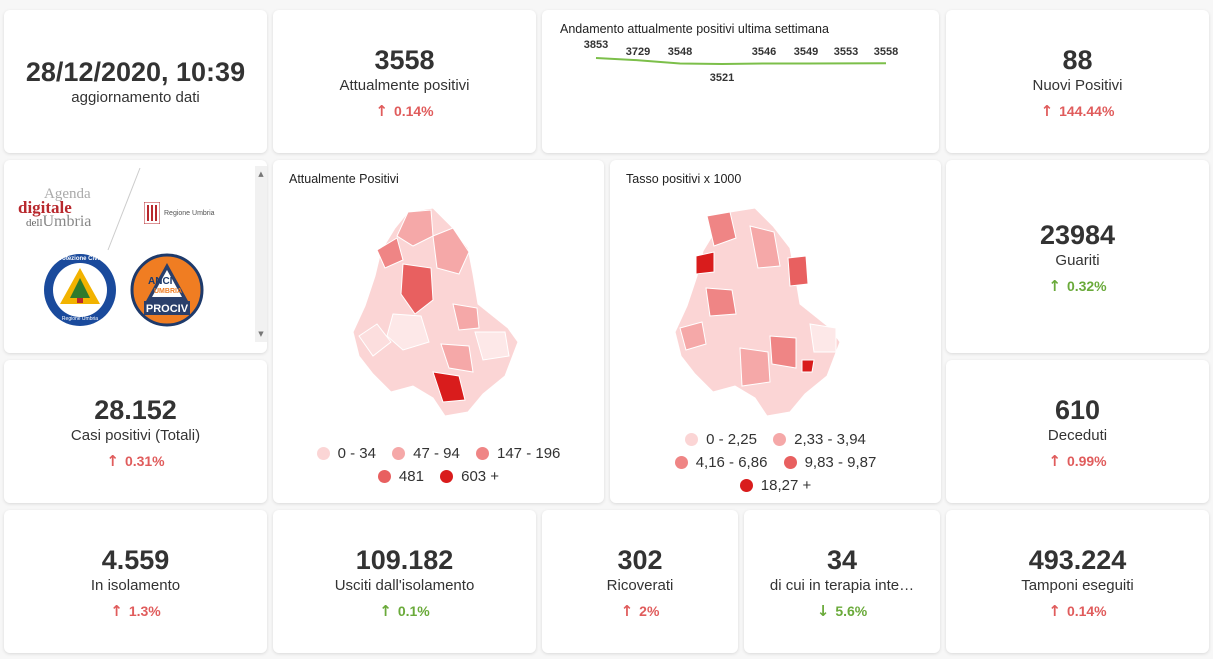 The image size is (1213, 659). What do you see at coordinates (68, 211) in the screenshot?
I see `agenda-digitale-logo: Agenda digitale dellUmbria` at bounding box center [68, 211].